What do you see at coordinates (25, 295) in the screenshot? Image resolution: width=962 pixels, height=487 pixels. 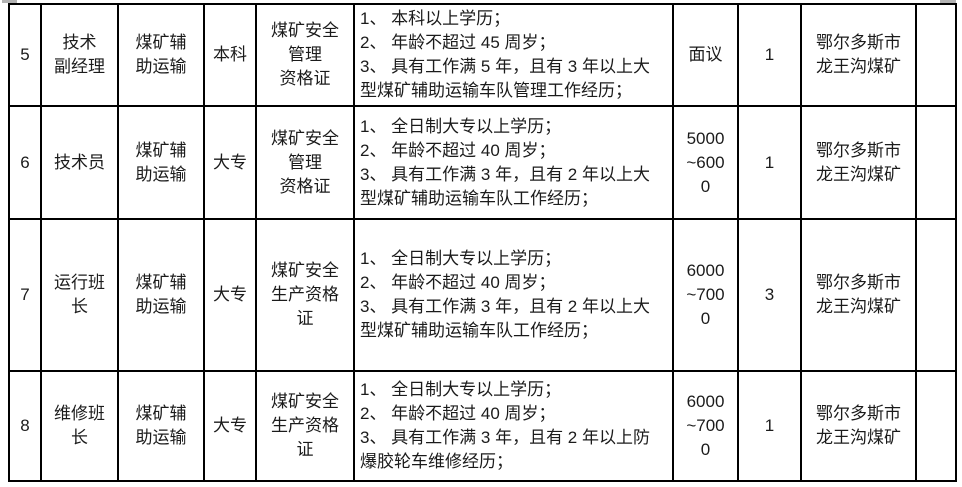 I see `cell-row-number: 7` at bounding box center [25, 295].